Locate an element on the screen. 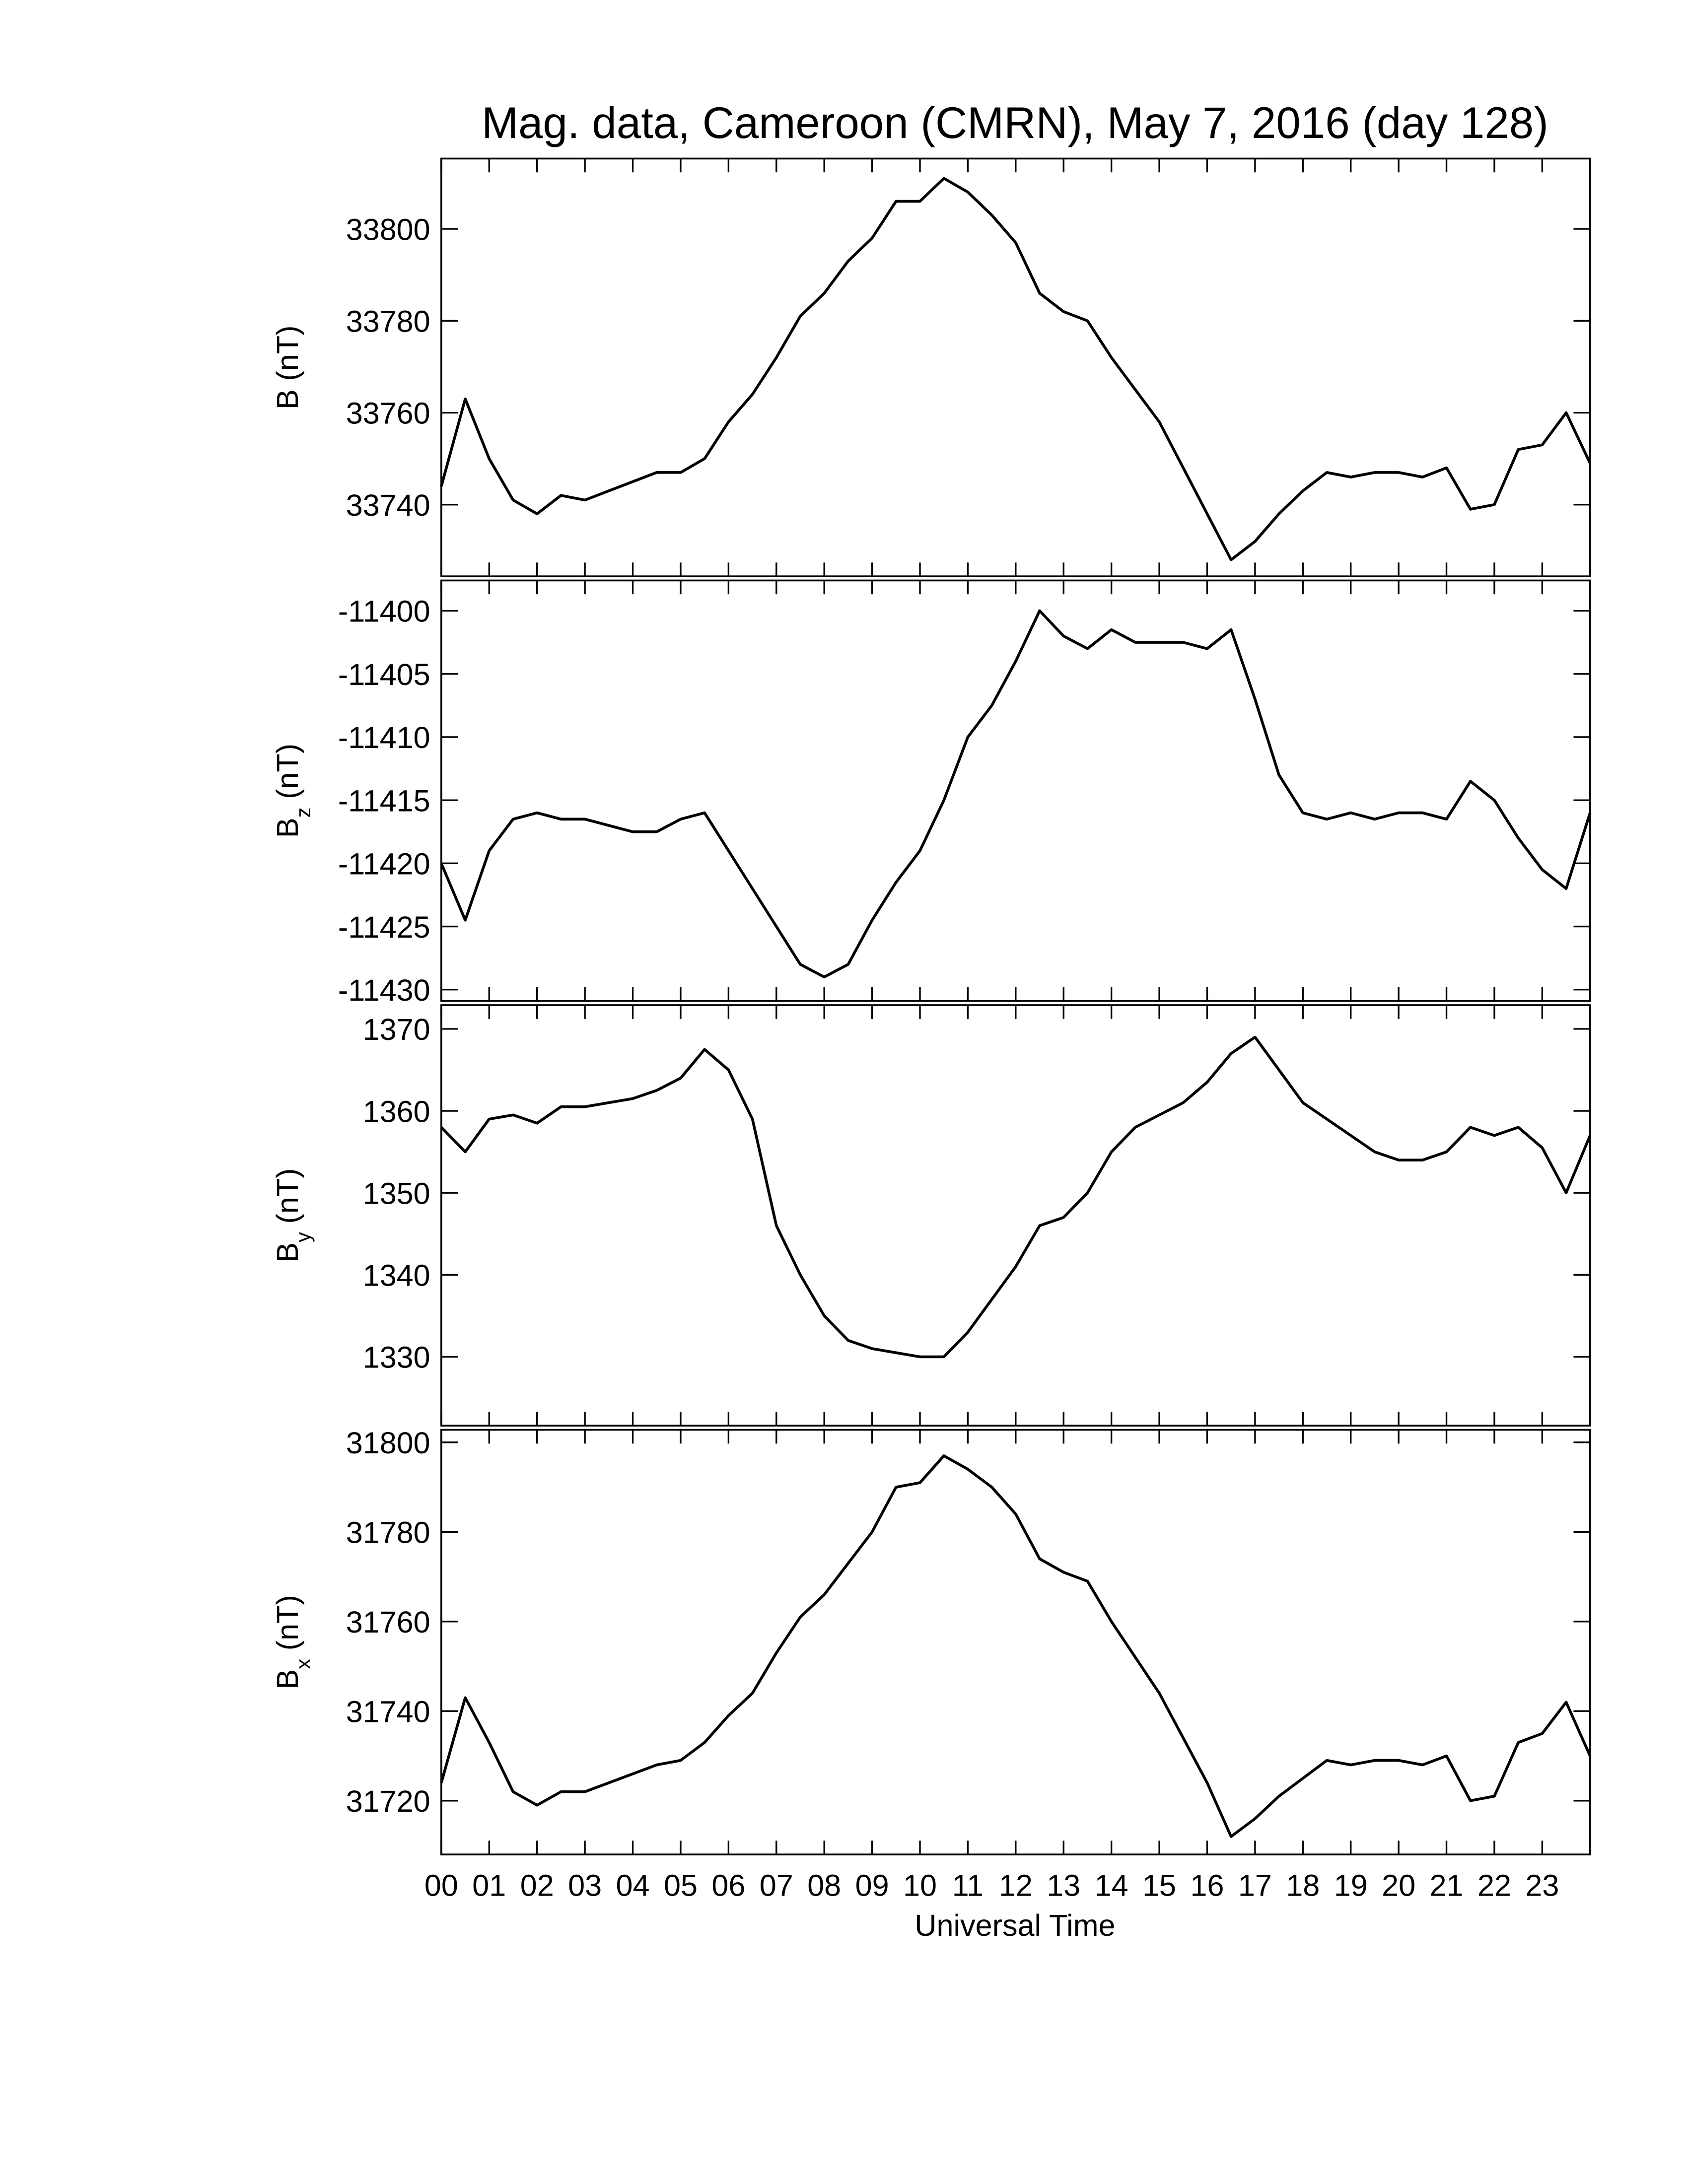 This screenshot has width=1688, height=2184. x-tick-label: 01 is located at coordinates (489, 1885).